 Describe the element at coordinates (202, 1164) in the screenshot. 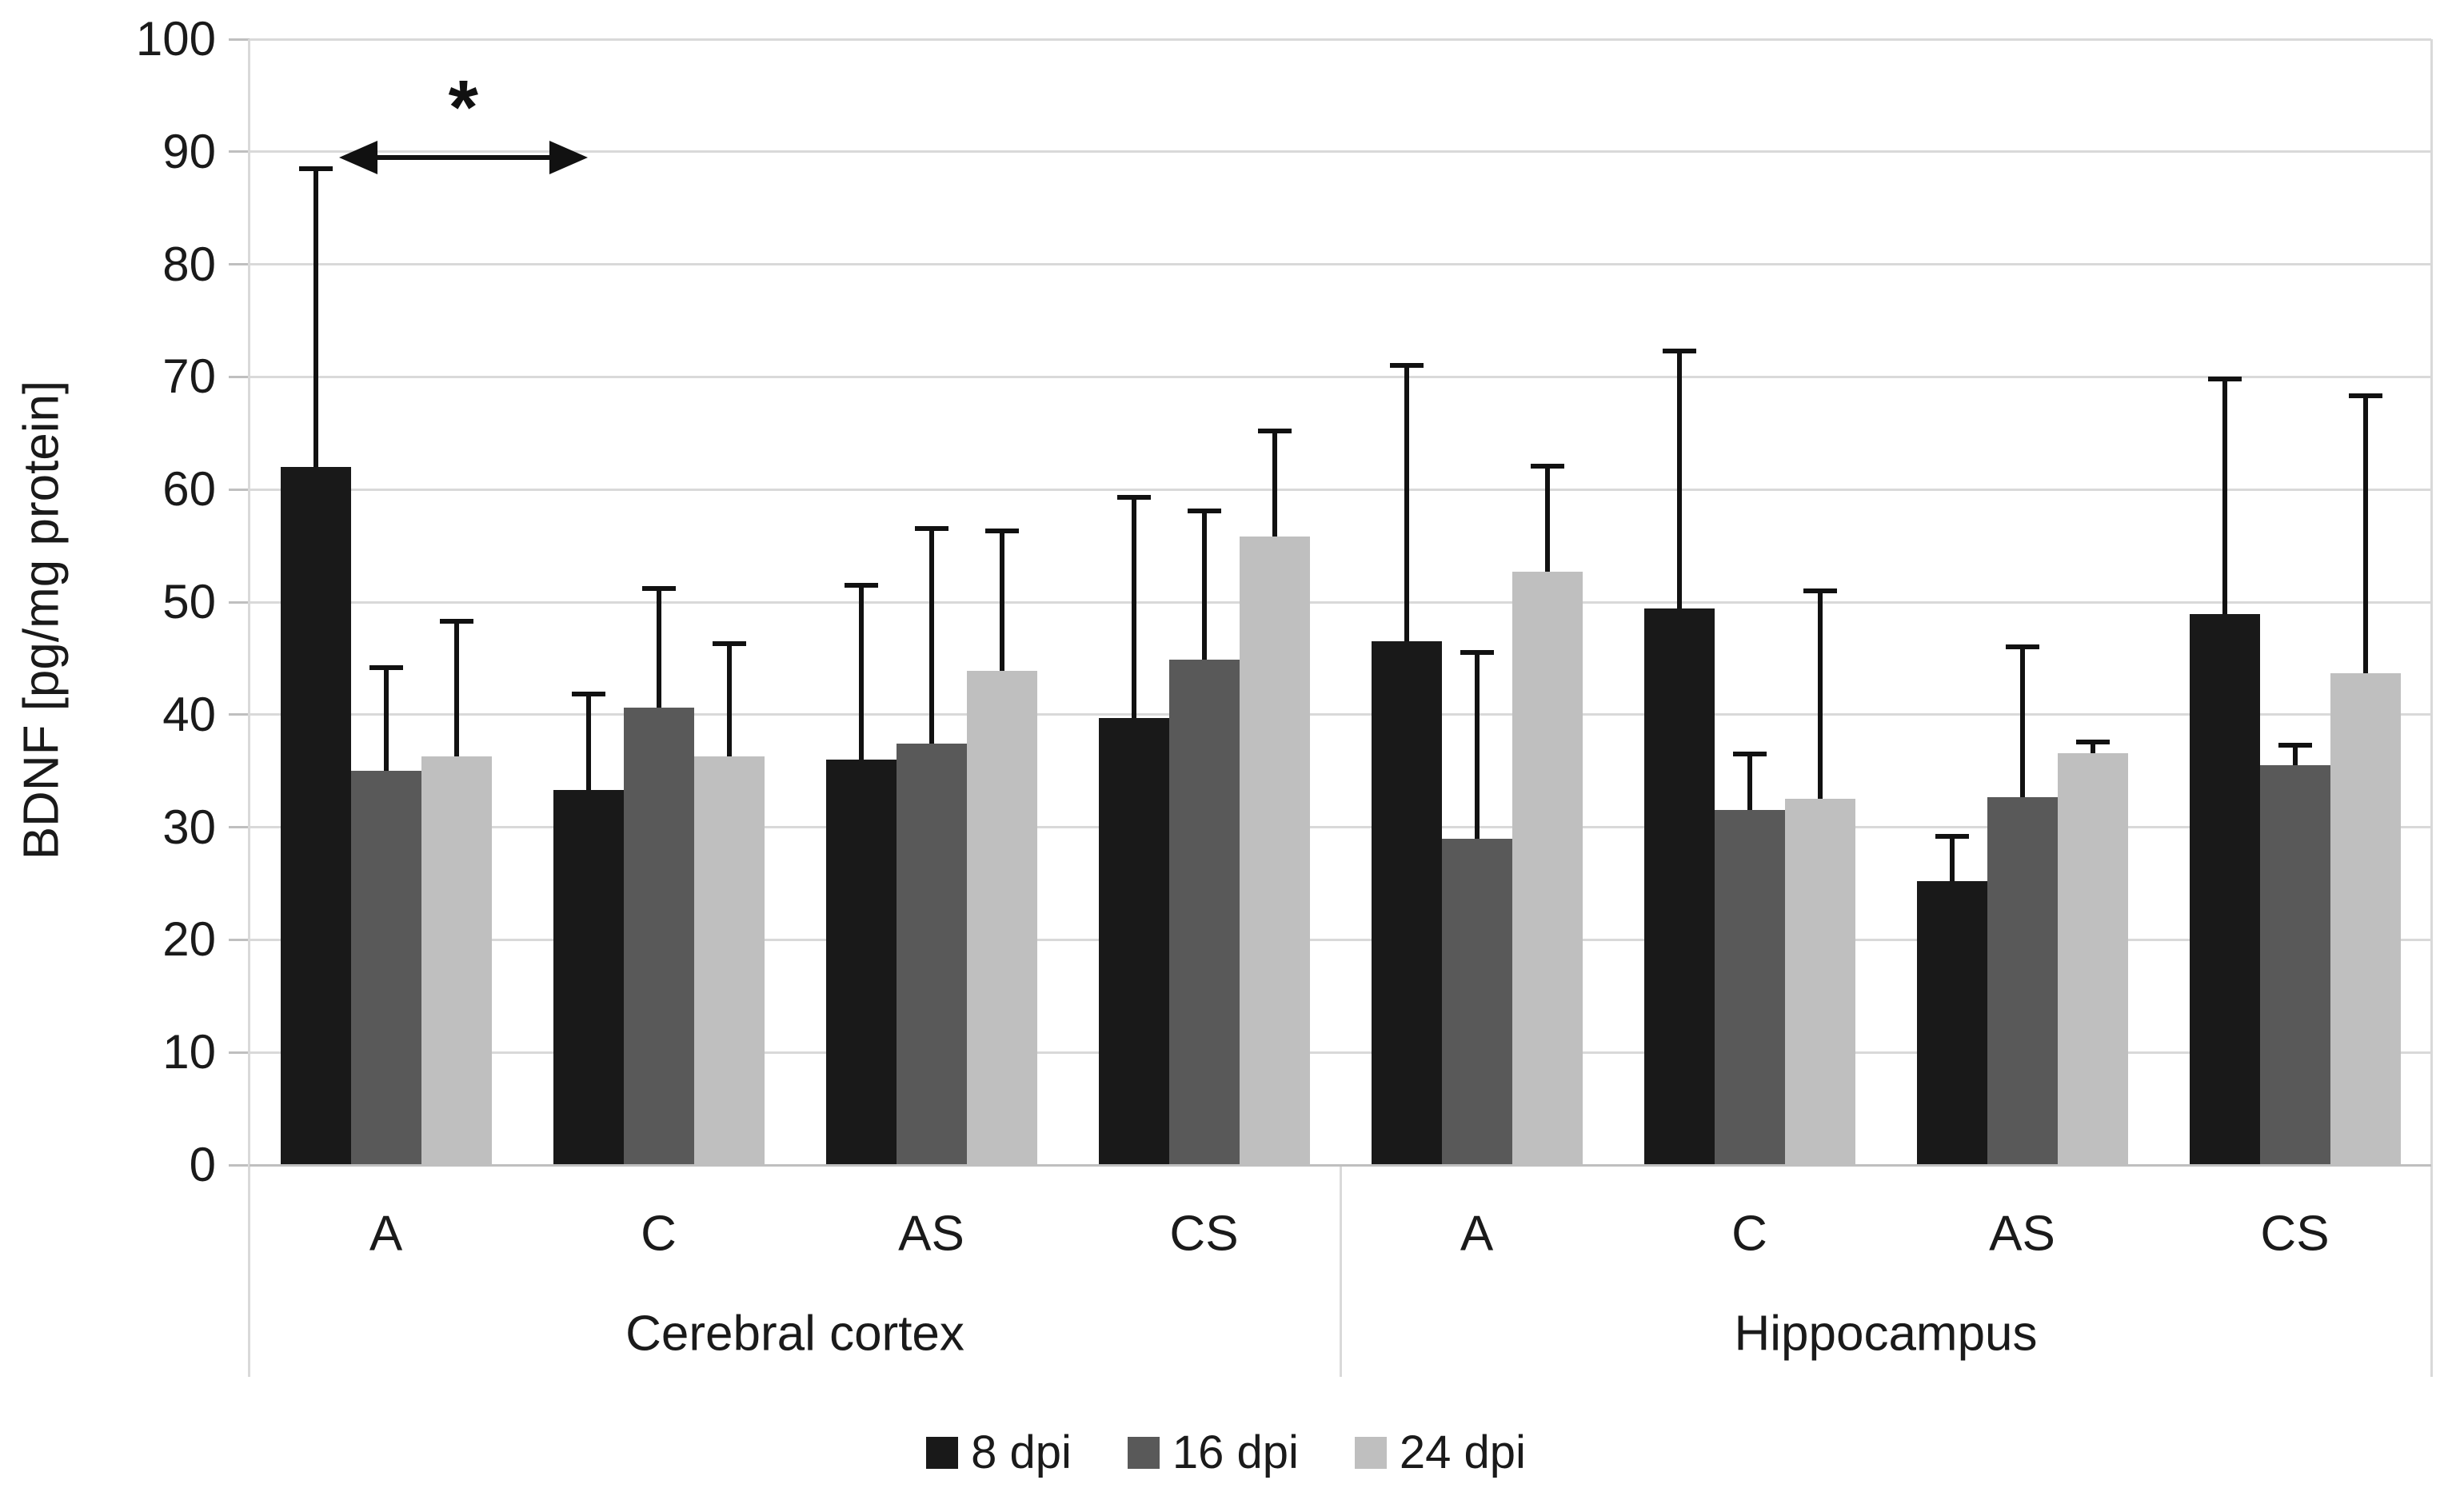

I see `y-tick-label: 0` at that location.